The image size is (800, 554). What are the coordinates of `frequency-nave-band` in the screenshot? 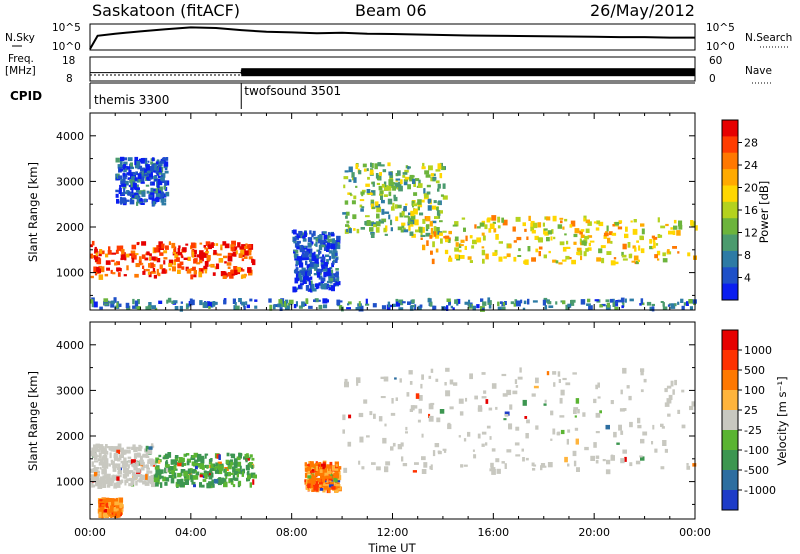 It's located at (468, 72).